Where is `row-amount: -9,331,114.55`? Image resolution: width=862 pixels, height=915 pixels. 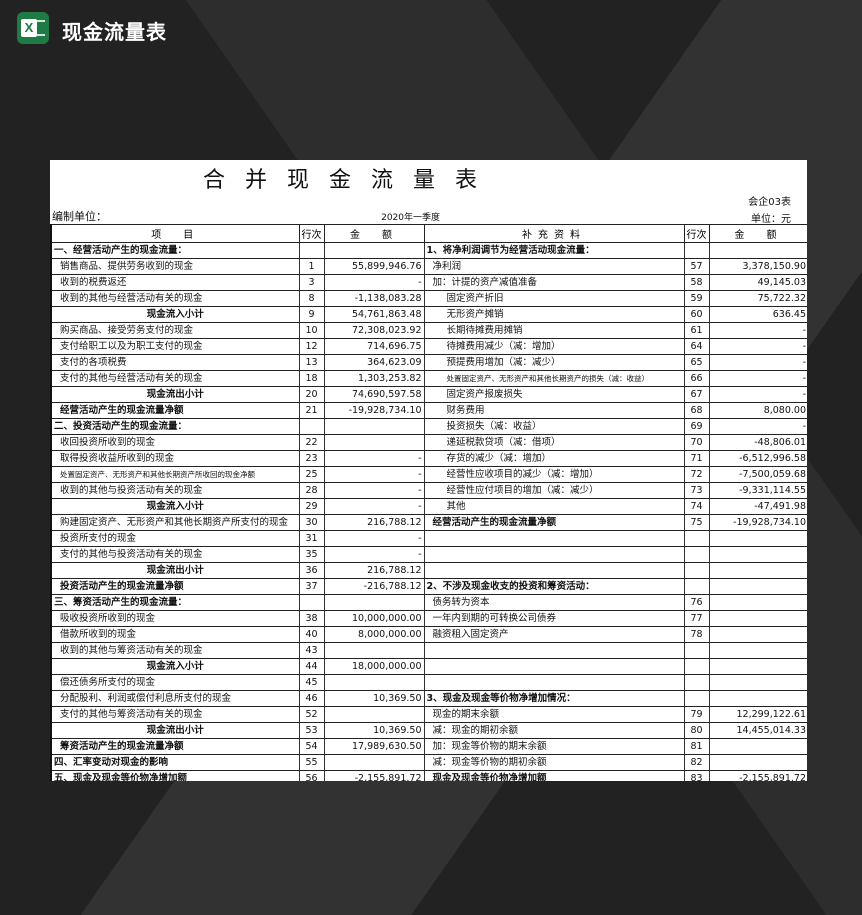
row-amount: -9,331,114.55 is located at coordinates (757, 490).